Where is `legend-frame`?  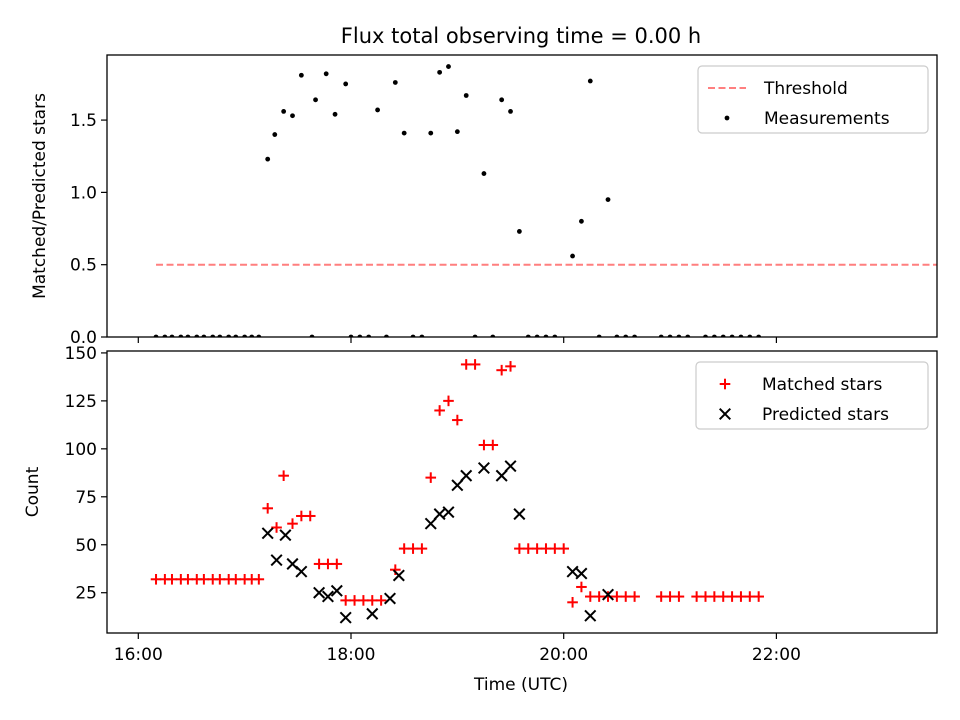 legend-frame is located at coordinates (812, 395).